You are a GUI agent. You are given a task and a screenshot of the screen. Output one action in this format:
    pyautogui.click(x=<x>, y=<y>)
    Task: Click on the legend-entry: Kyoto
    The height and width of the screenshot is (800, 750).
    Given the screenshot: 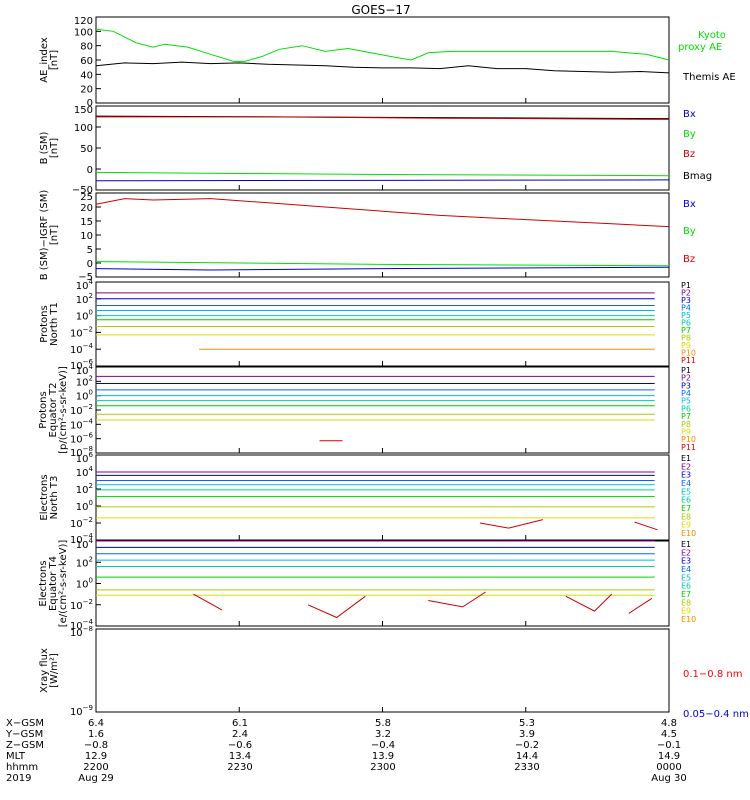 What is the action you would take?
    pyautogui.click(x=712, y=35)
    